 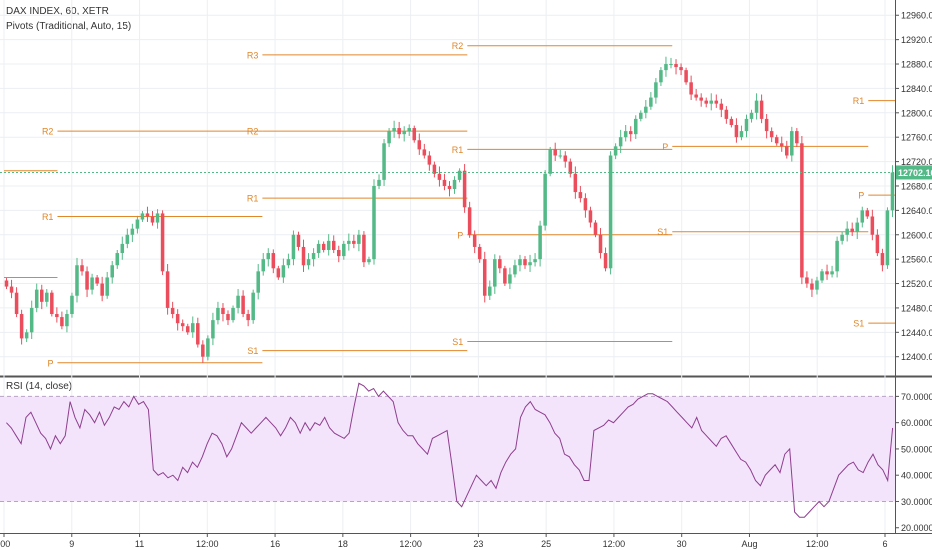 I want to click on price-tick-label: 12560.00, so click(x=916, y=260).